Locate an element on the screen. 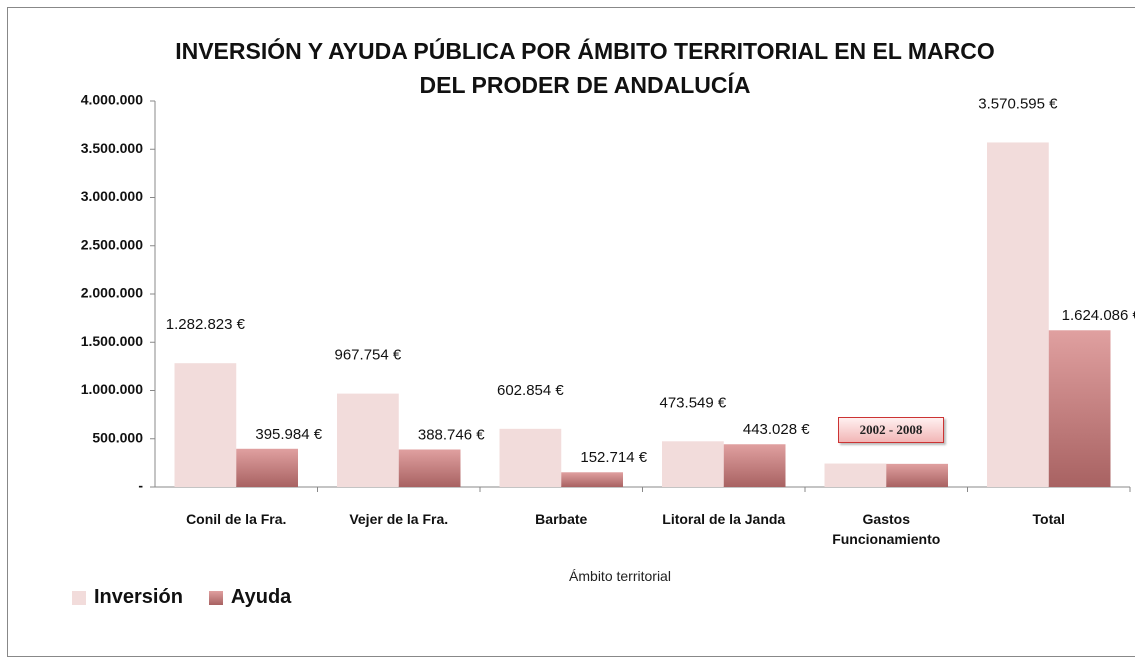 Image resolution: width=1135 pixels, height=657 pixels. legend-label: Inversión is located at coordinates (138, 597).